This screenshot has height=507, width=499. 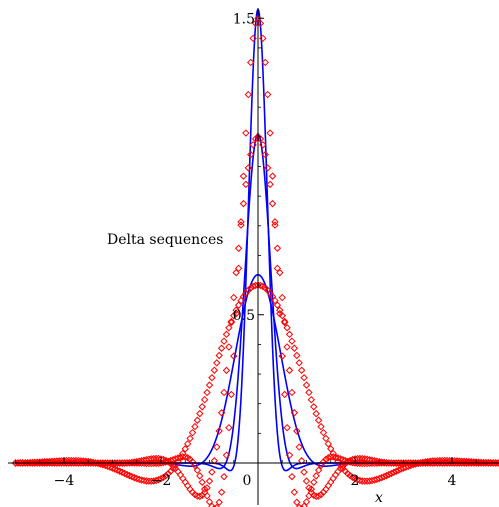 I want to click on x-tick-label: 2, so click(x=355, y=481).